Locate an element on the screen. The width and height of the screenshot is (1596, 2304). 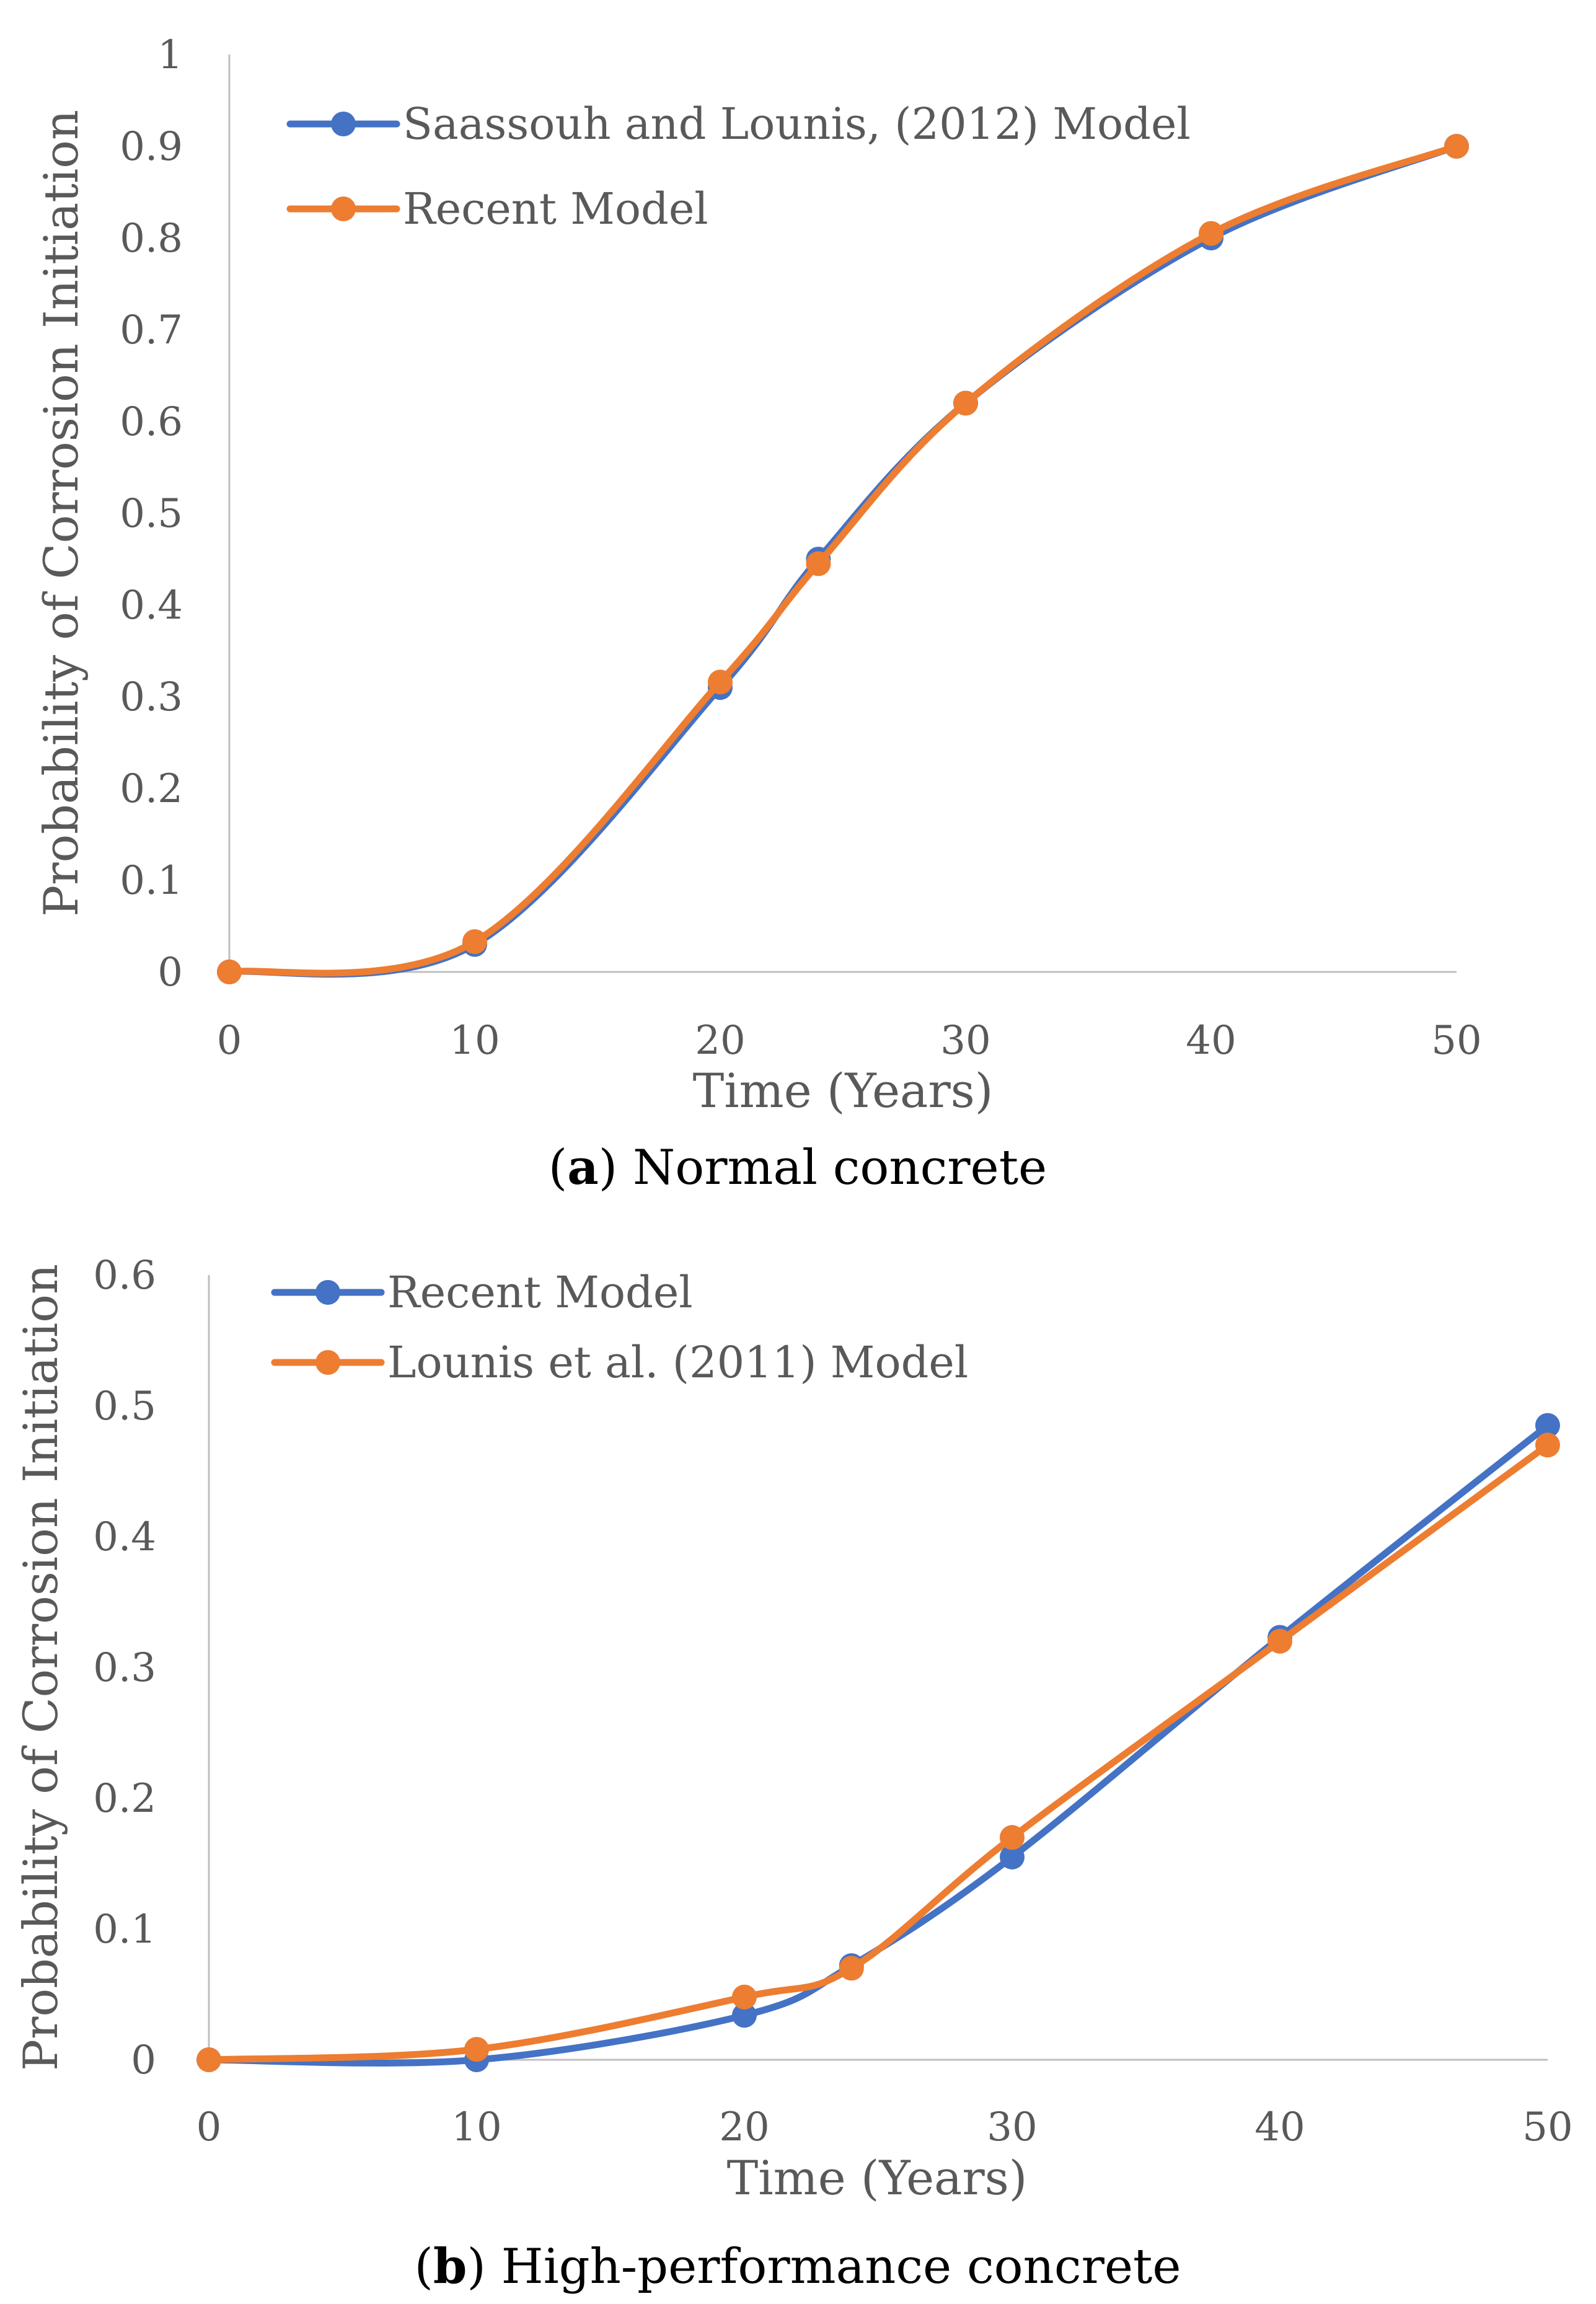
figure-caption: (b) High-performance concrete is located at coordinates (797, 2266).